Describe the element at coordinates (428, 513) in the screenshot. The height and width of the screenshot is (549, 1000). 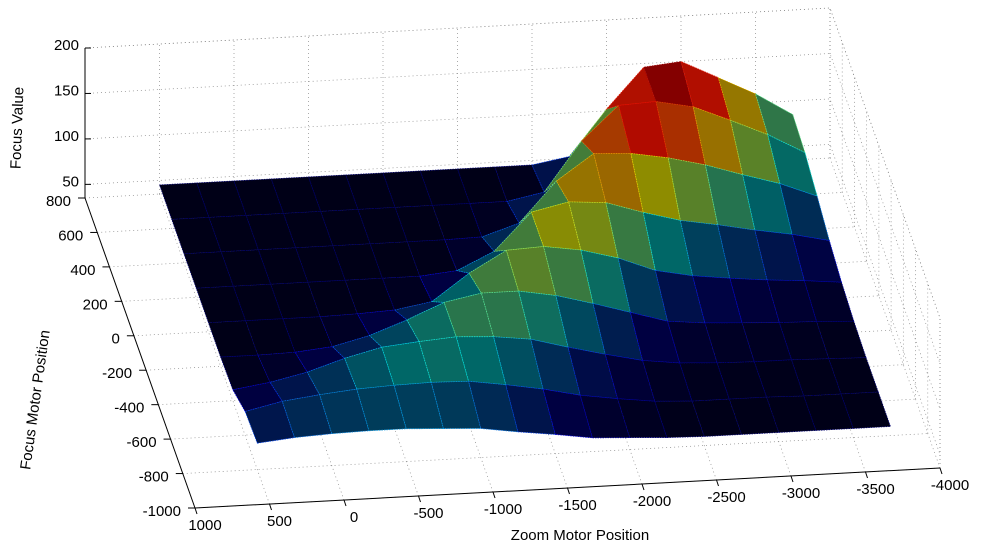
I see `x-tick-label: -500` at that location.